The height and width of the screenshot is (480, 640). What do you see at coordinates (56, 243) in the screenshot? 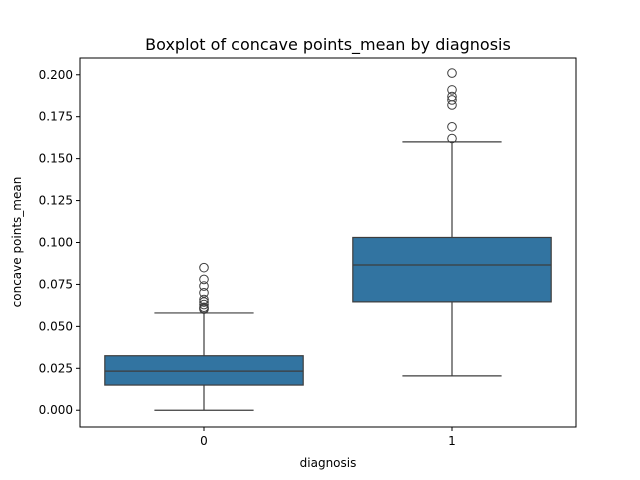
I see `y-tick-label-4: 0.100` at bounding box center [56, 243].